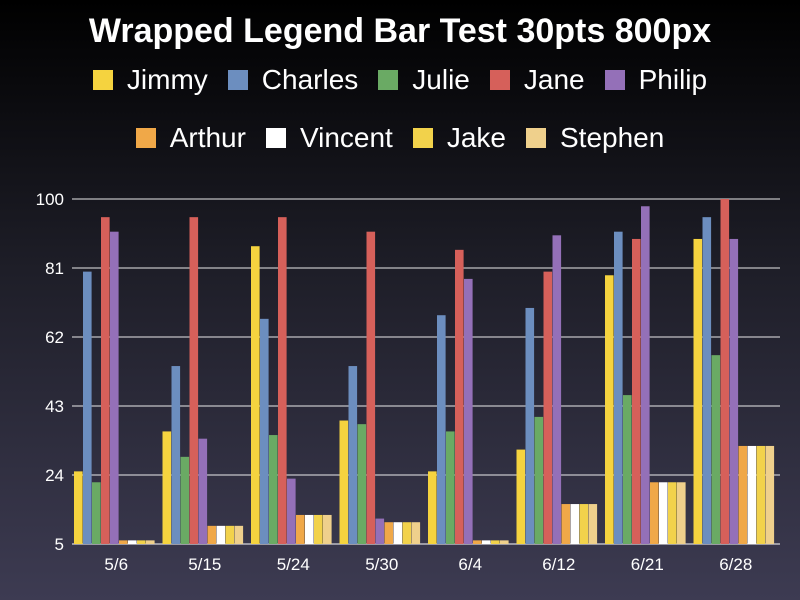 The height and width of the screenshot is (600, 800). What do you see at coordinates (476, 137) in the screenshot?
I see `legend-label: Jake` at bounding box center [476, 137].